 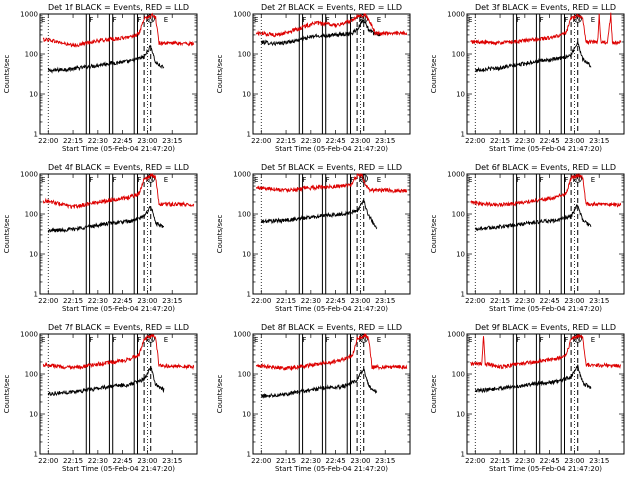 I want to click on panel-title: Det 2f BLACK = Events, RED = LLD, so click(x=331, y=7).